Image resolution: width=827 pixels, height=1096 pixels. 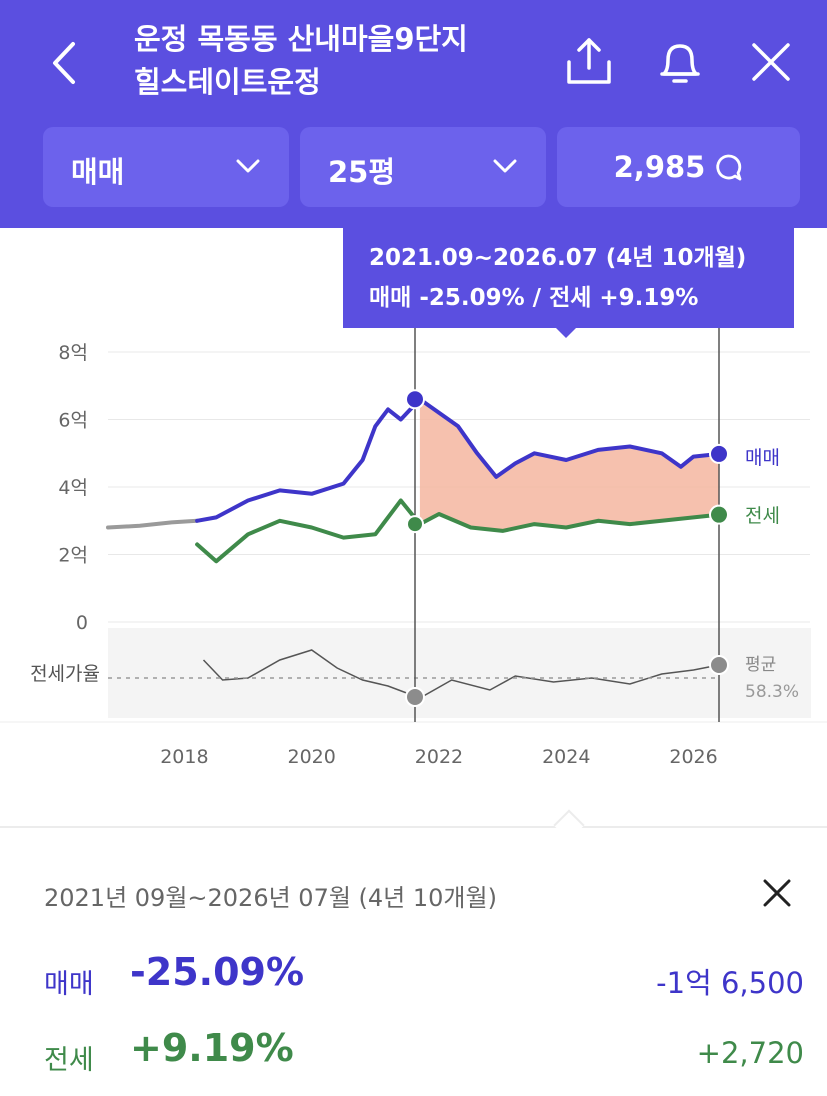 I want to click on ratio-axis-label: 전세가율, so click(x=65, y=674).